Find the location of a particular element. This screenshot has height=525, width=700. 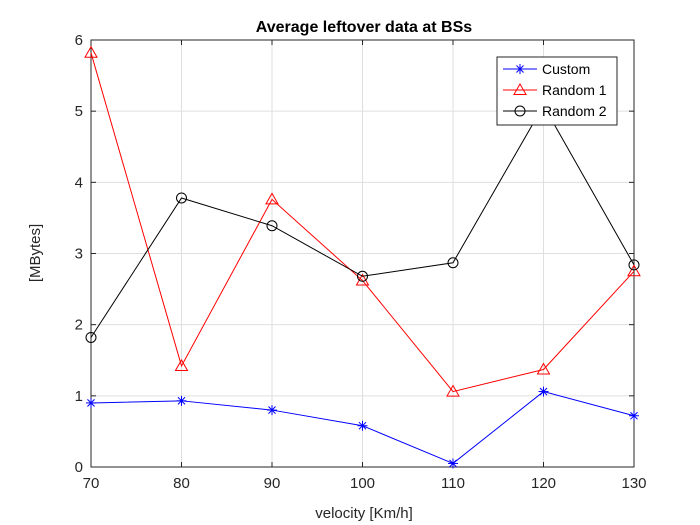

chart-title: Average leftover data at BSs is located at coordinates (364, 27).